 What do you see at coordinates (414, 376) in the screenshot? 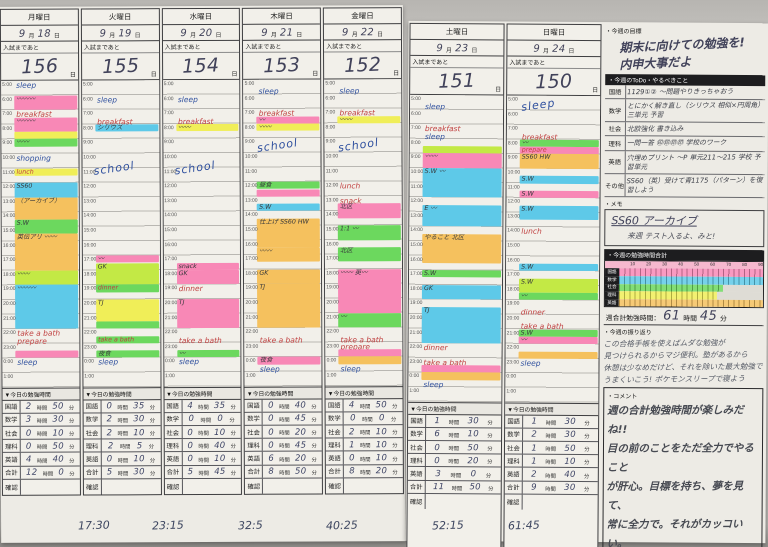
I see `hour-label: 0:00` at bounding box center [414, 376].